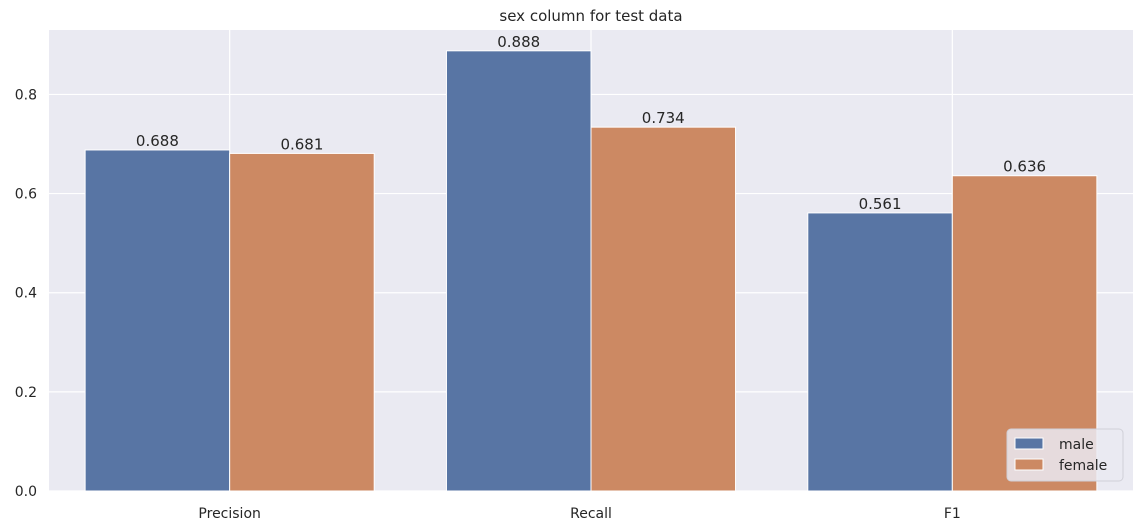 Image resolution: width=1142 pixels, height=530 pixels. What do you see at coordinates (880, 204) in the screenshot?
I see `bar-value-label: 0.561` at bounding box center [880, 204].